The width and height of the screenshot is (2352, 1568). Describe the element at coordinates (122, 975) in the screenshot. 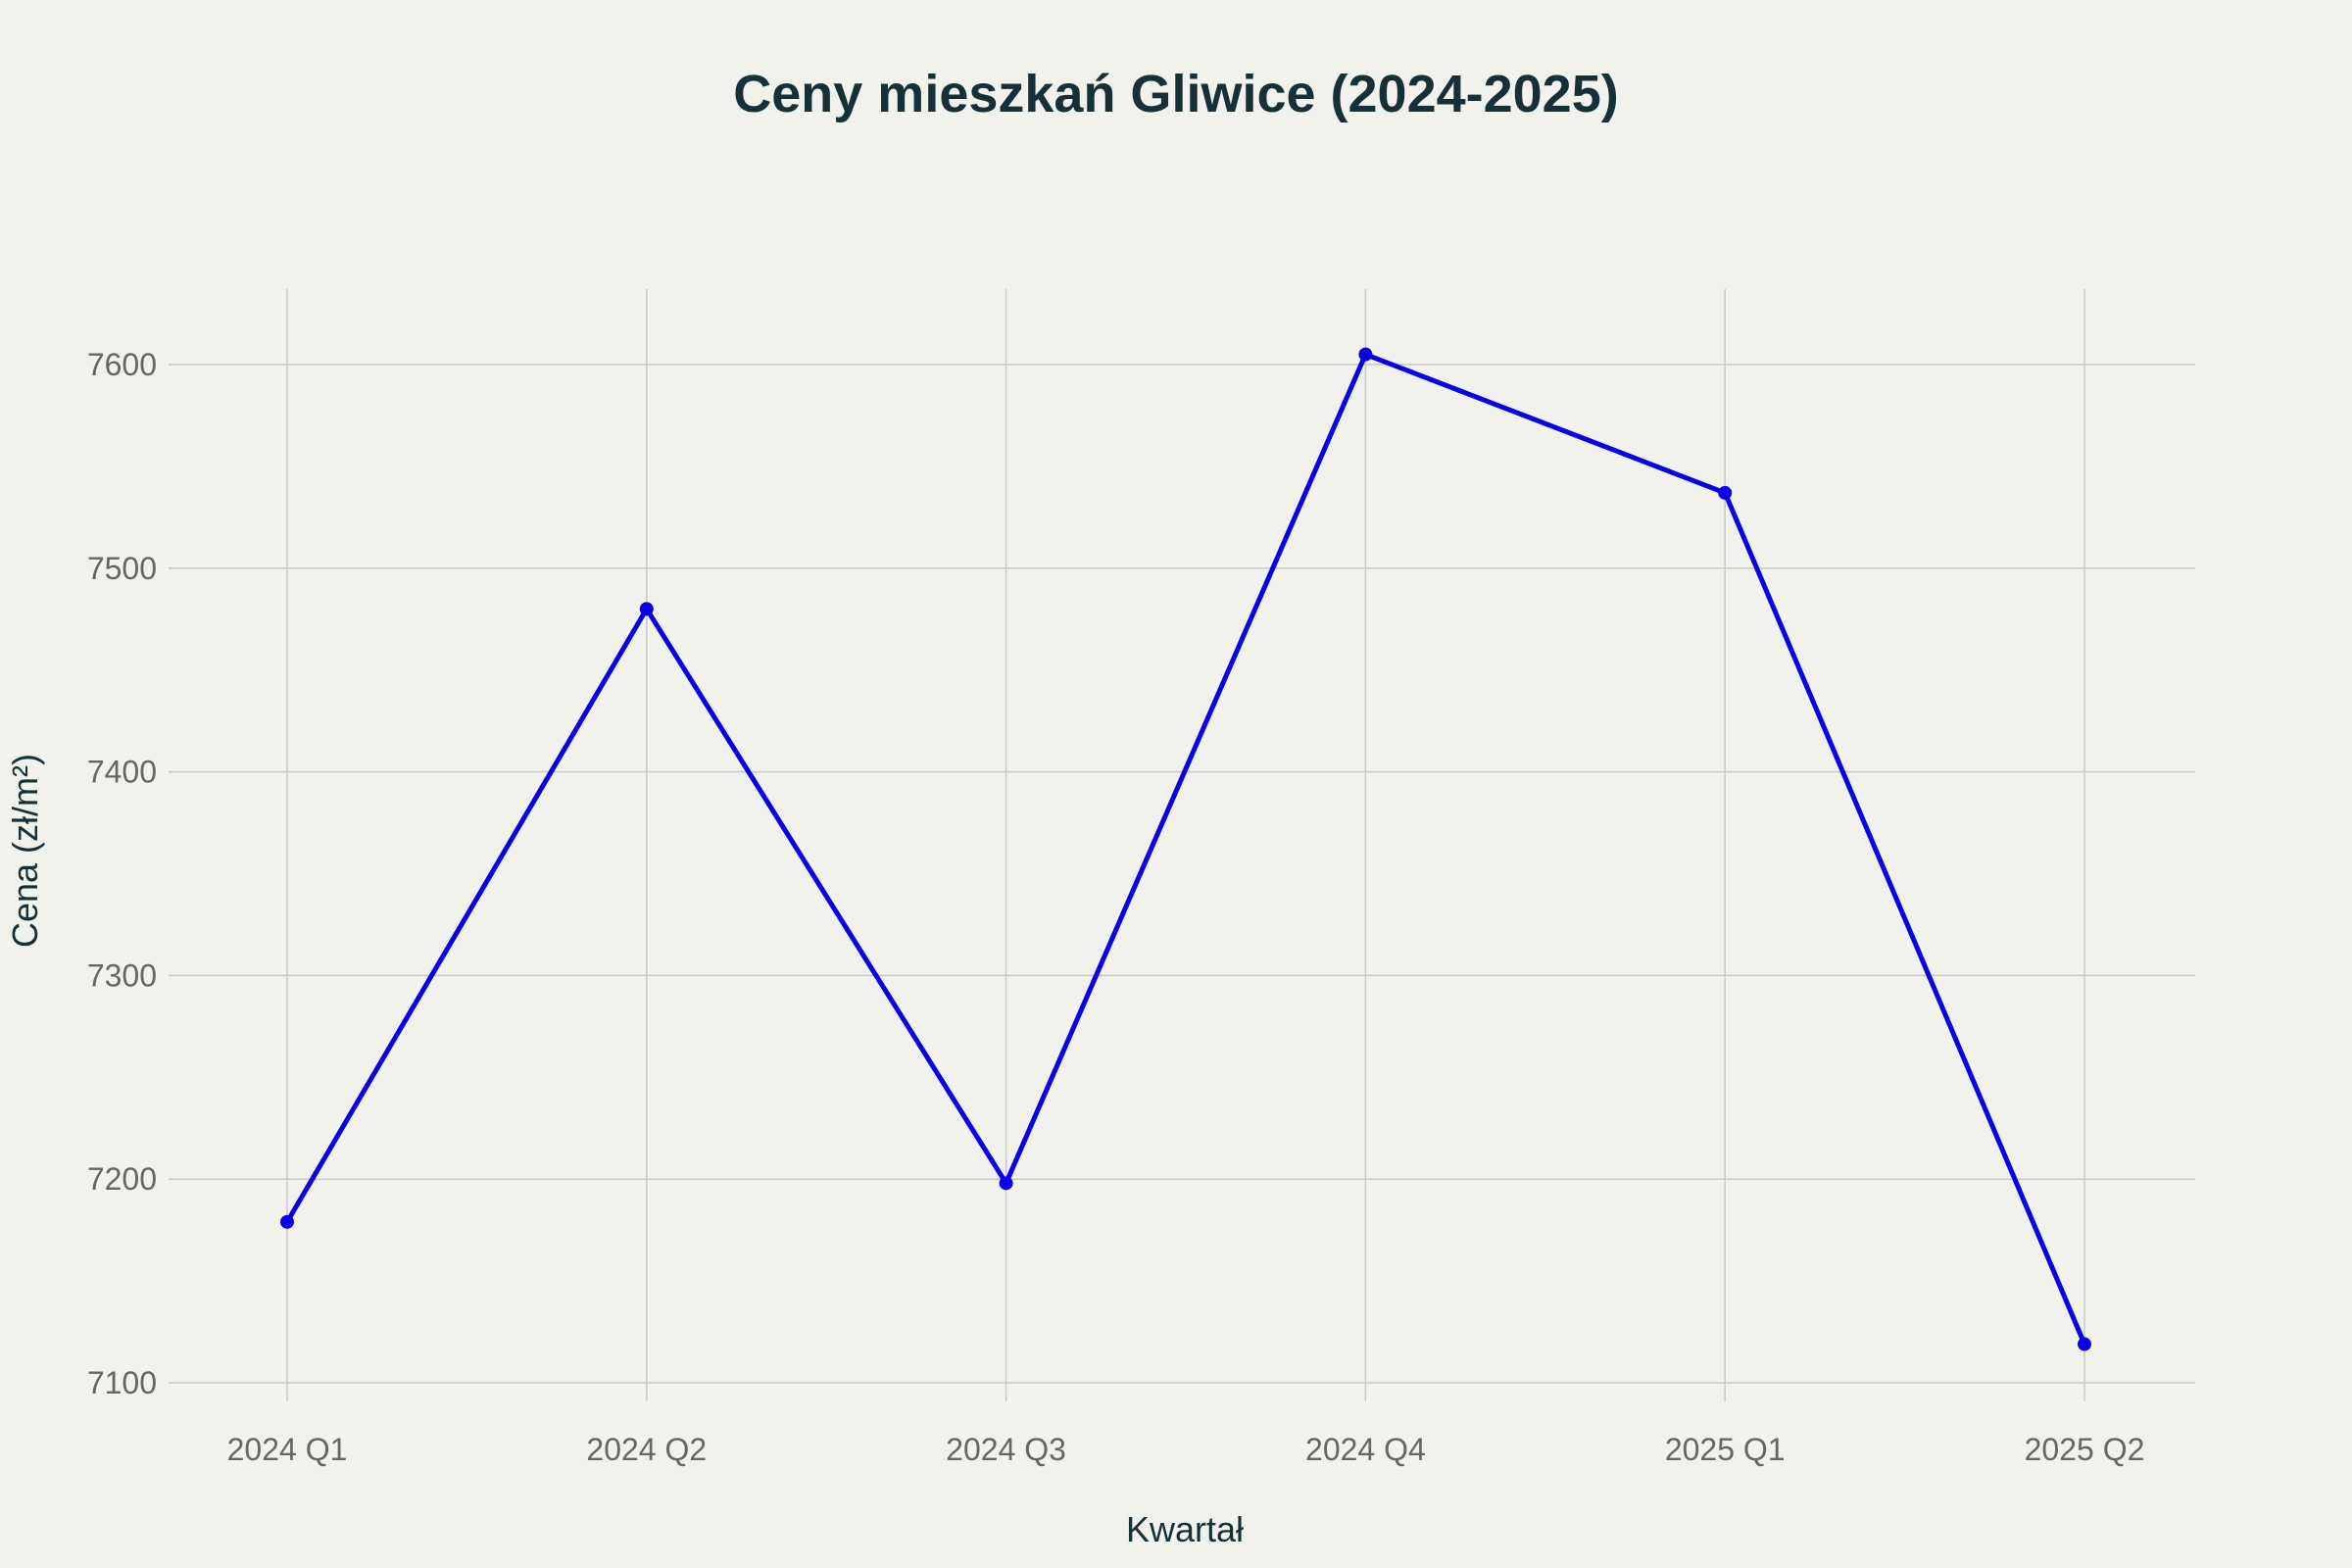

I see `y-tick-label: 7300` at that location.